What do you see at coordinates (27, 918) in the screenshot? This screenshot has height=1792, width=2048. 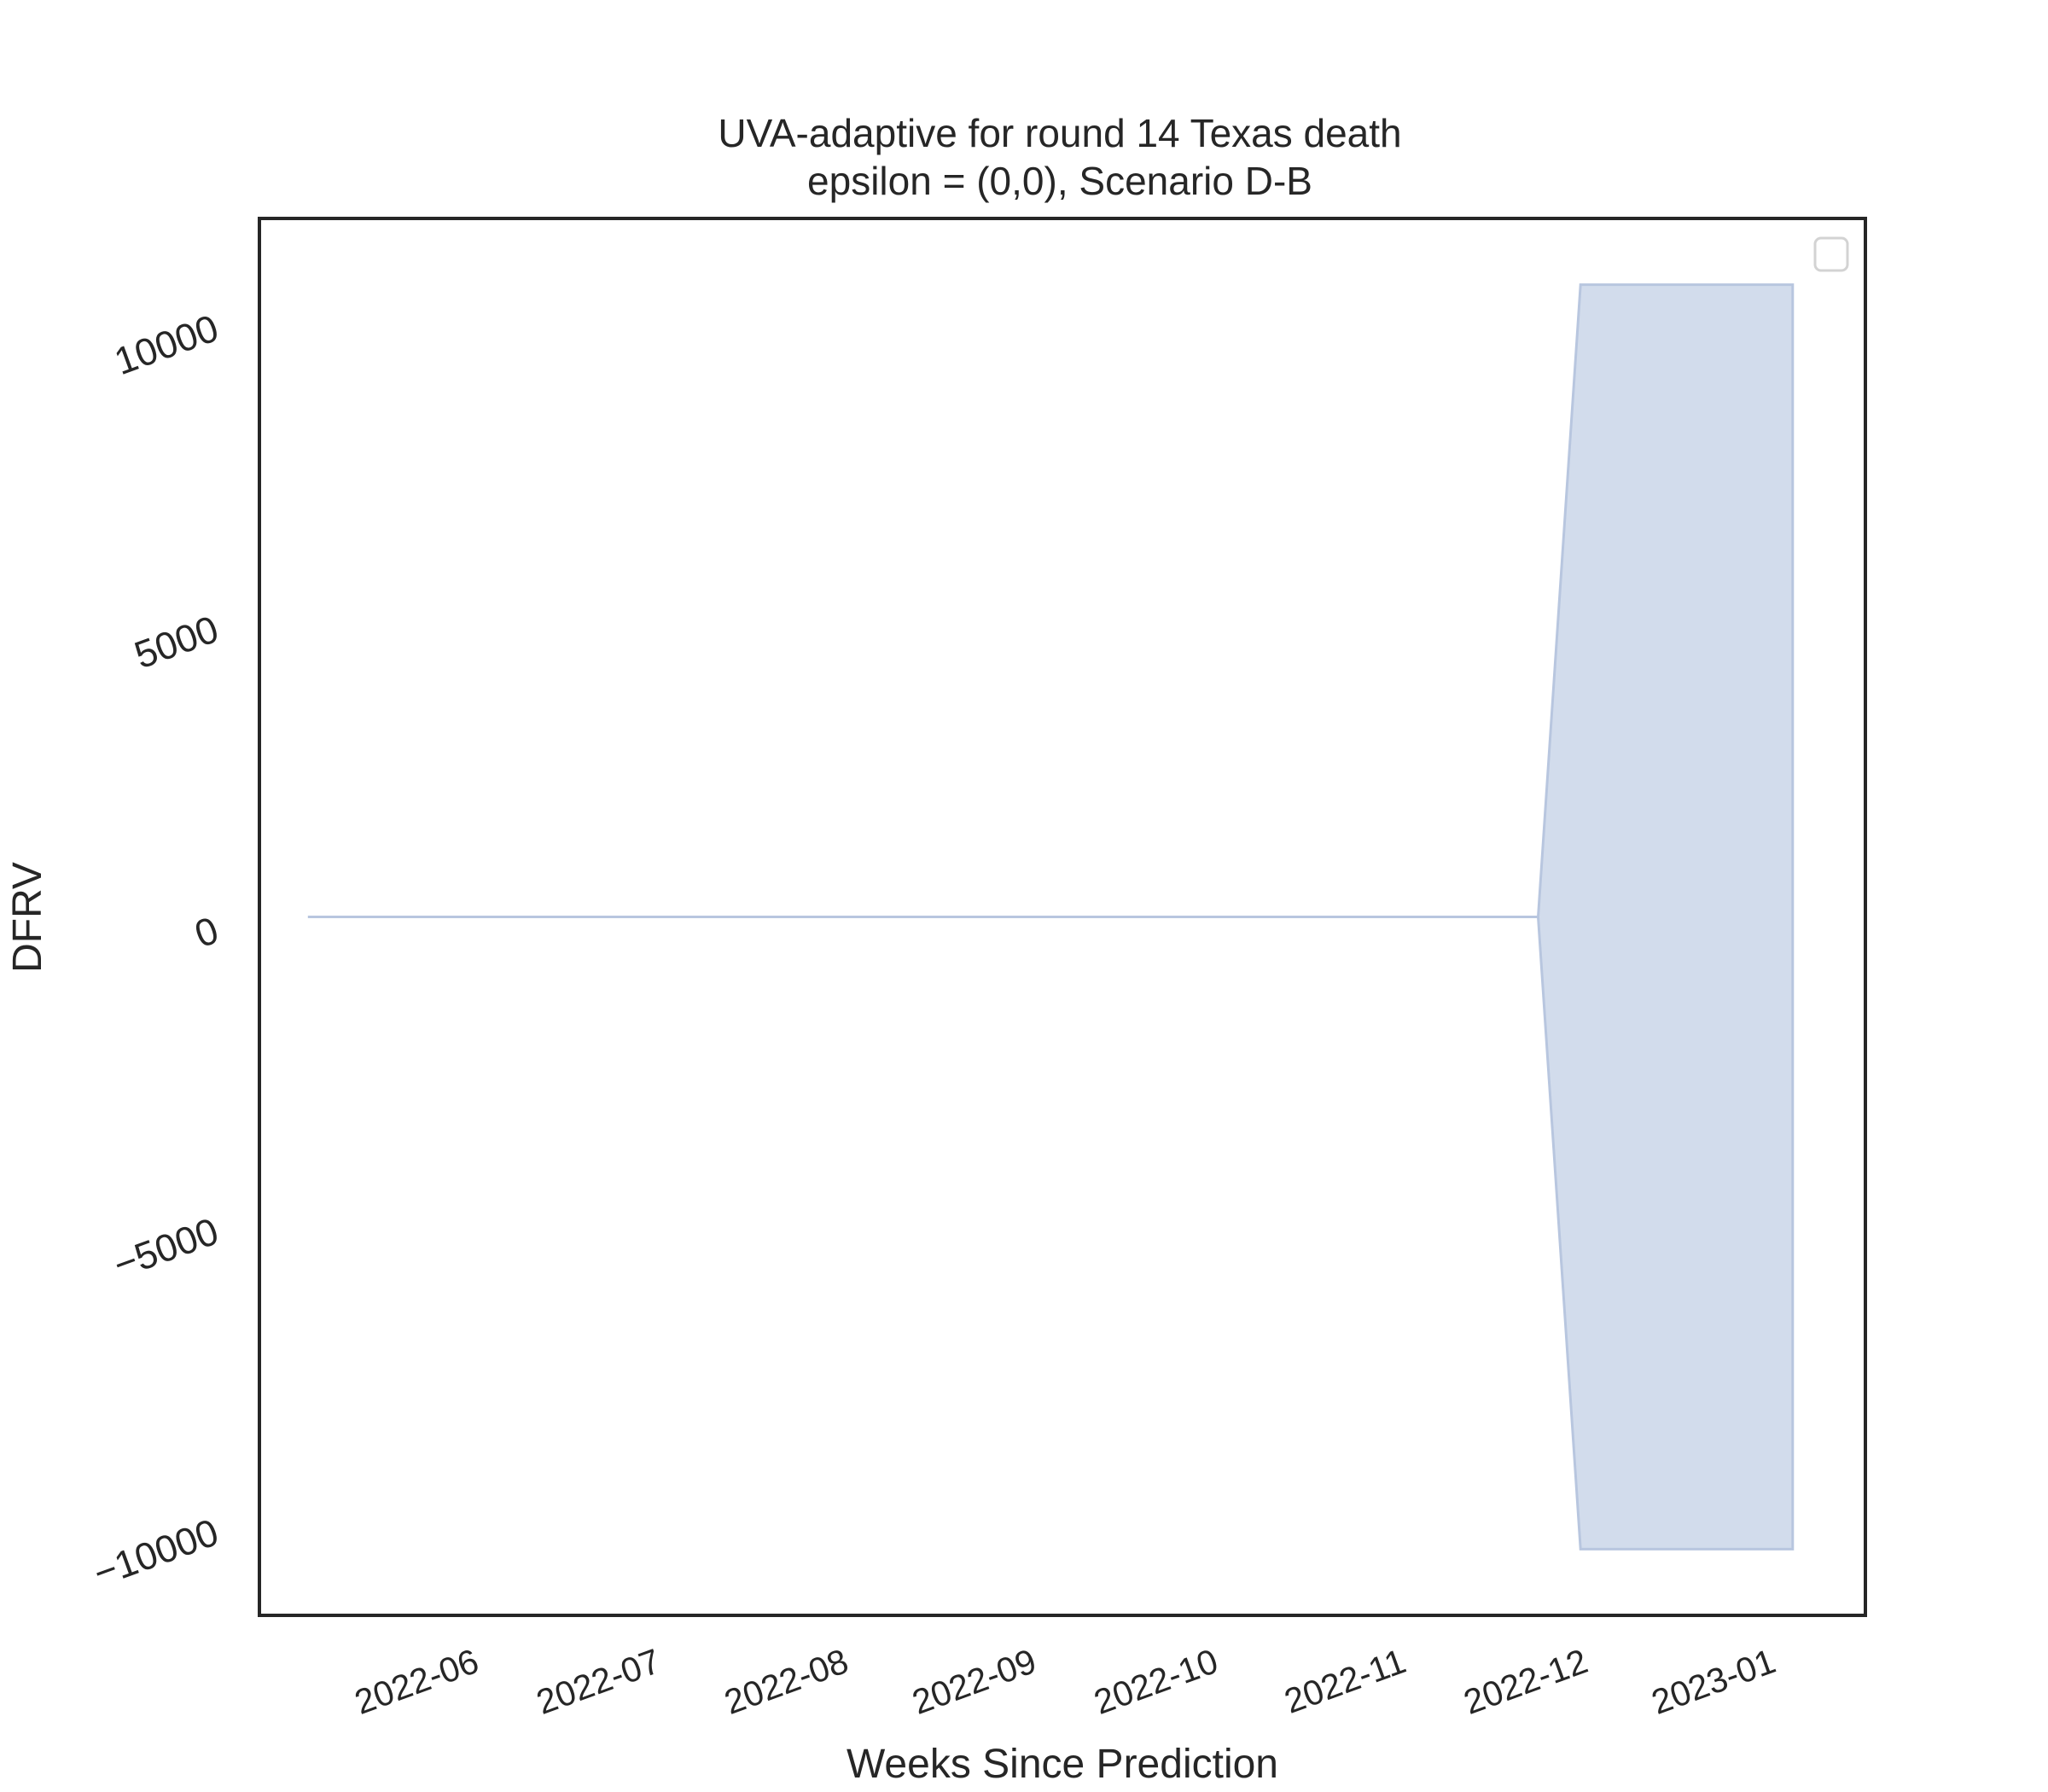 I see `y-axis-label: DFRV` at bounding box center [27, 918].